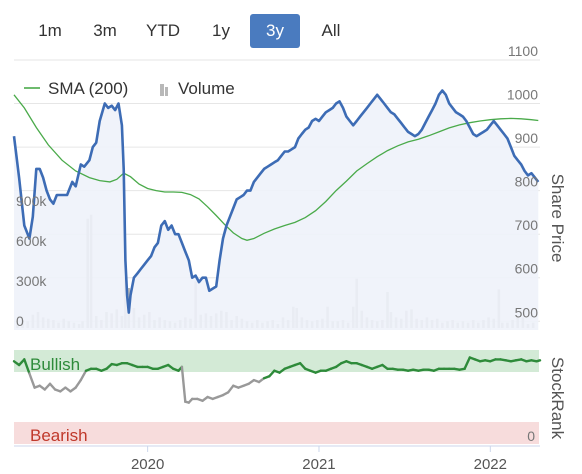  Describe the element at coordinates (527, 312) in the screenshot. I see `price-tick-label-500: 500` at that location.